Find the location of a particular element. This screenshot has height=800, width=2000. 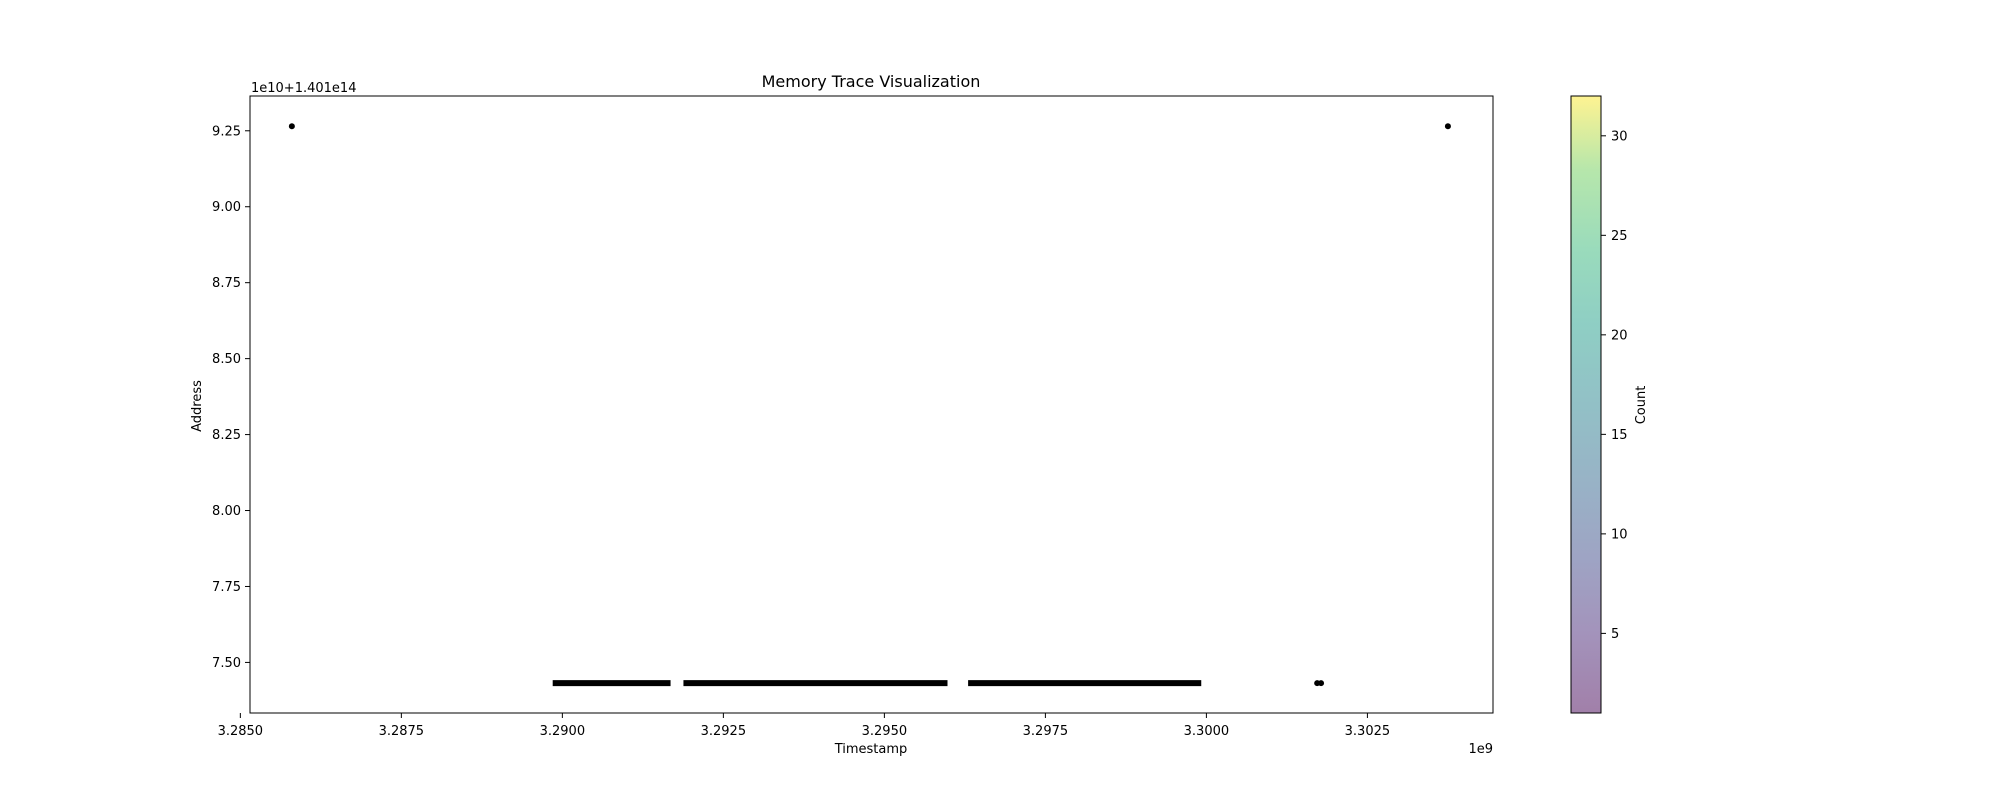

y-axis-ticks: 7.50 7.75 8.00 8.25 8.50 8.75 9.00 9.25 is located at coordinates (231, 397).